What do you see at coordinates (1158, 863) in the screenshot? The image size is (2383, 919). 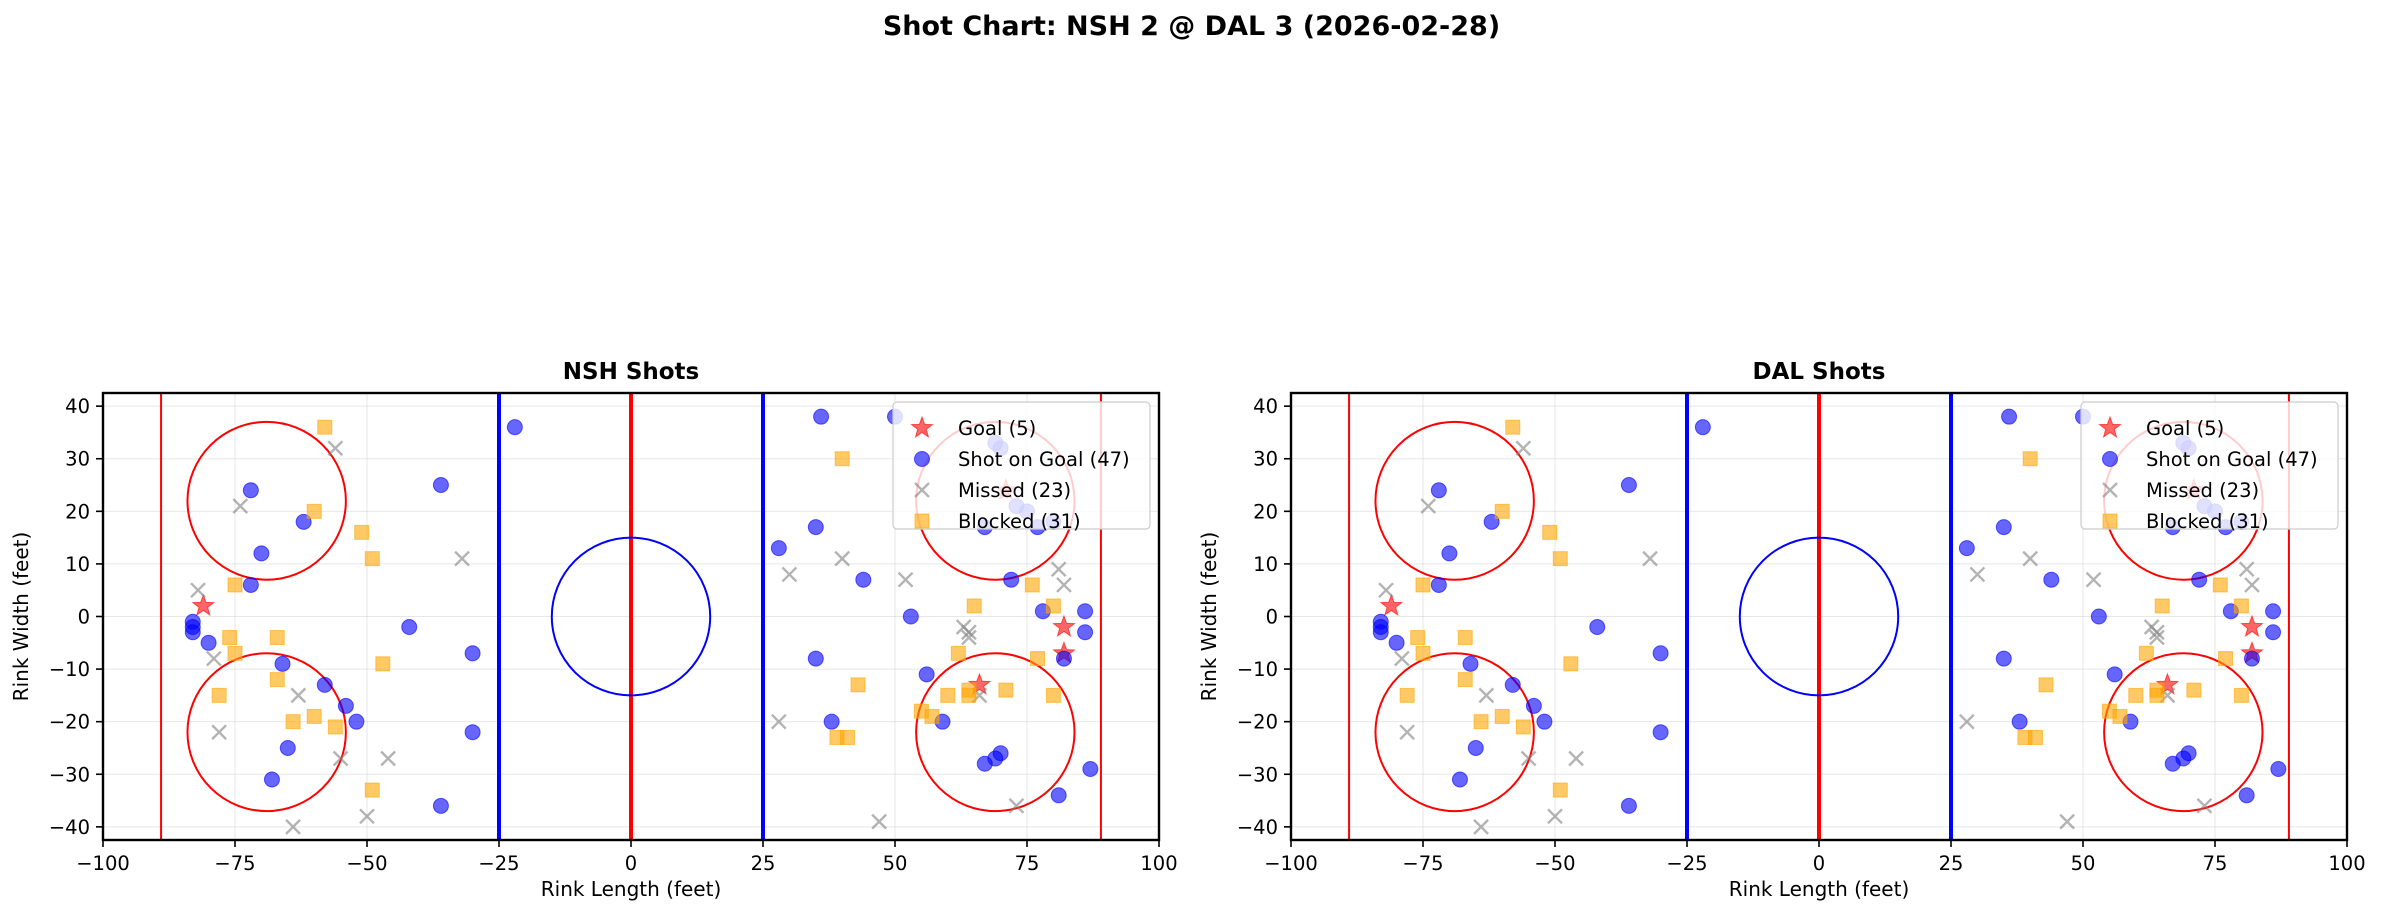 I see `x-tick-label: 100` at bounding box center [1158, 863].